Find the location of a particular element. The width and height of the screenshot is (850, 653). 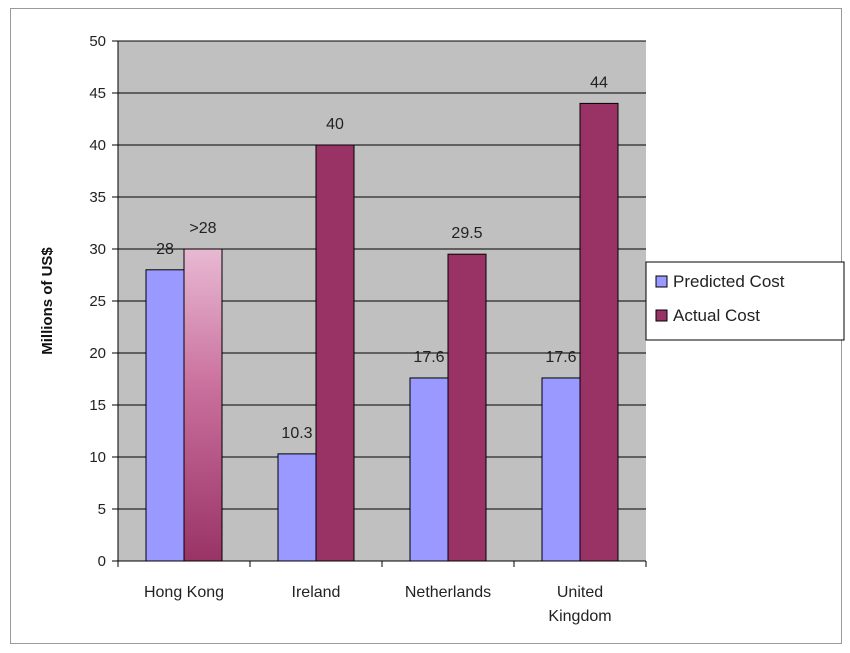

x-tick-label: Hong Kong is located at coordinates (184, 592).